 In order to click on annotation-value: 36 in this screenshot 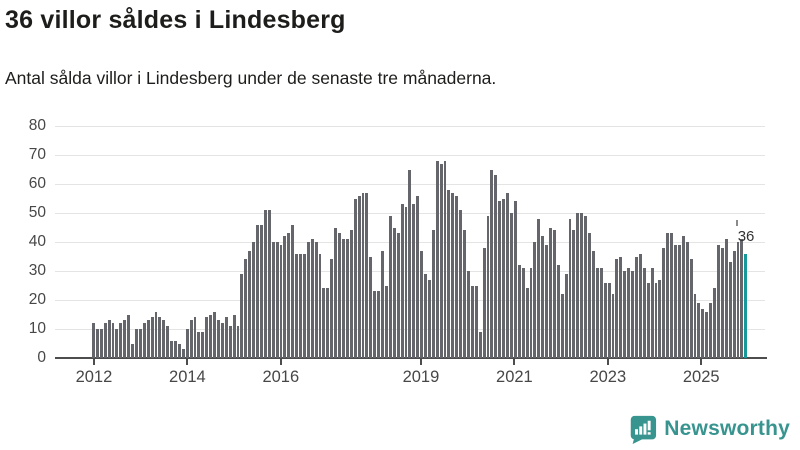, I will do `click(746, 236)`.